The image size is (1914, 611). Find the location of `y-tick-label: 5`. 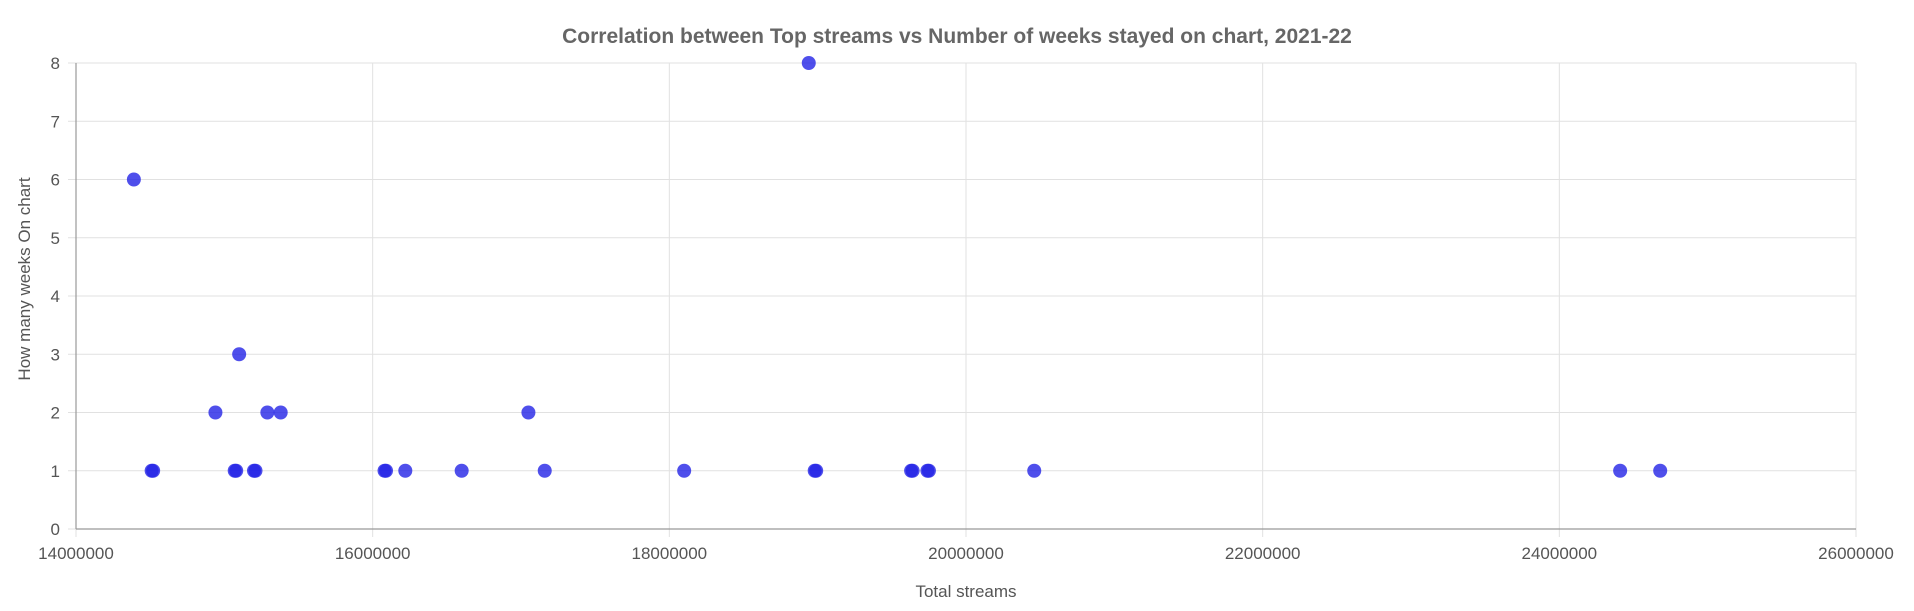

y-tick-label: 5 is located at coordinates (55, 238).